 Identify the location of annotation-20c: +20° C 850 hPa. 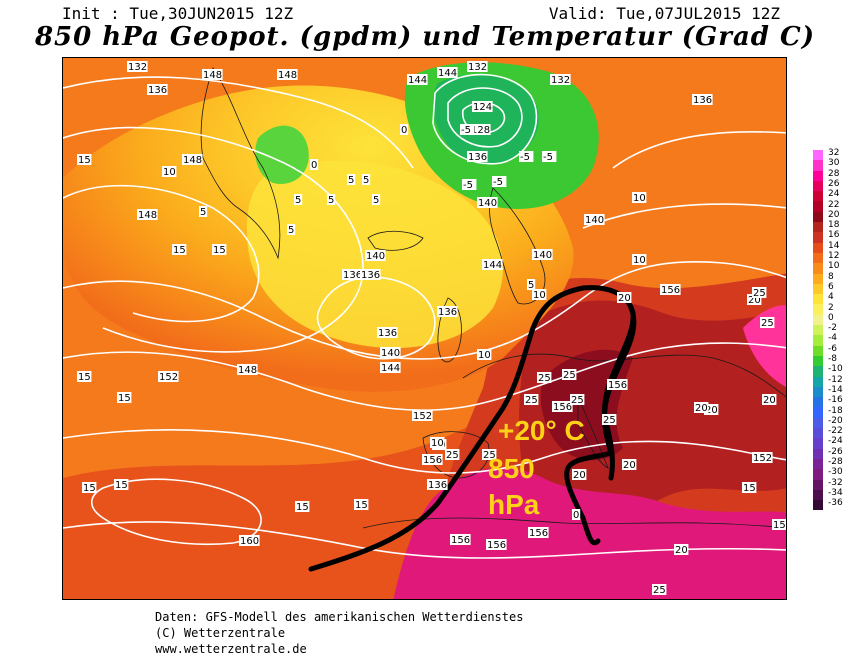
(536, 467).